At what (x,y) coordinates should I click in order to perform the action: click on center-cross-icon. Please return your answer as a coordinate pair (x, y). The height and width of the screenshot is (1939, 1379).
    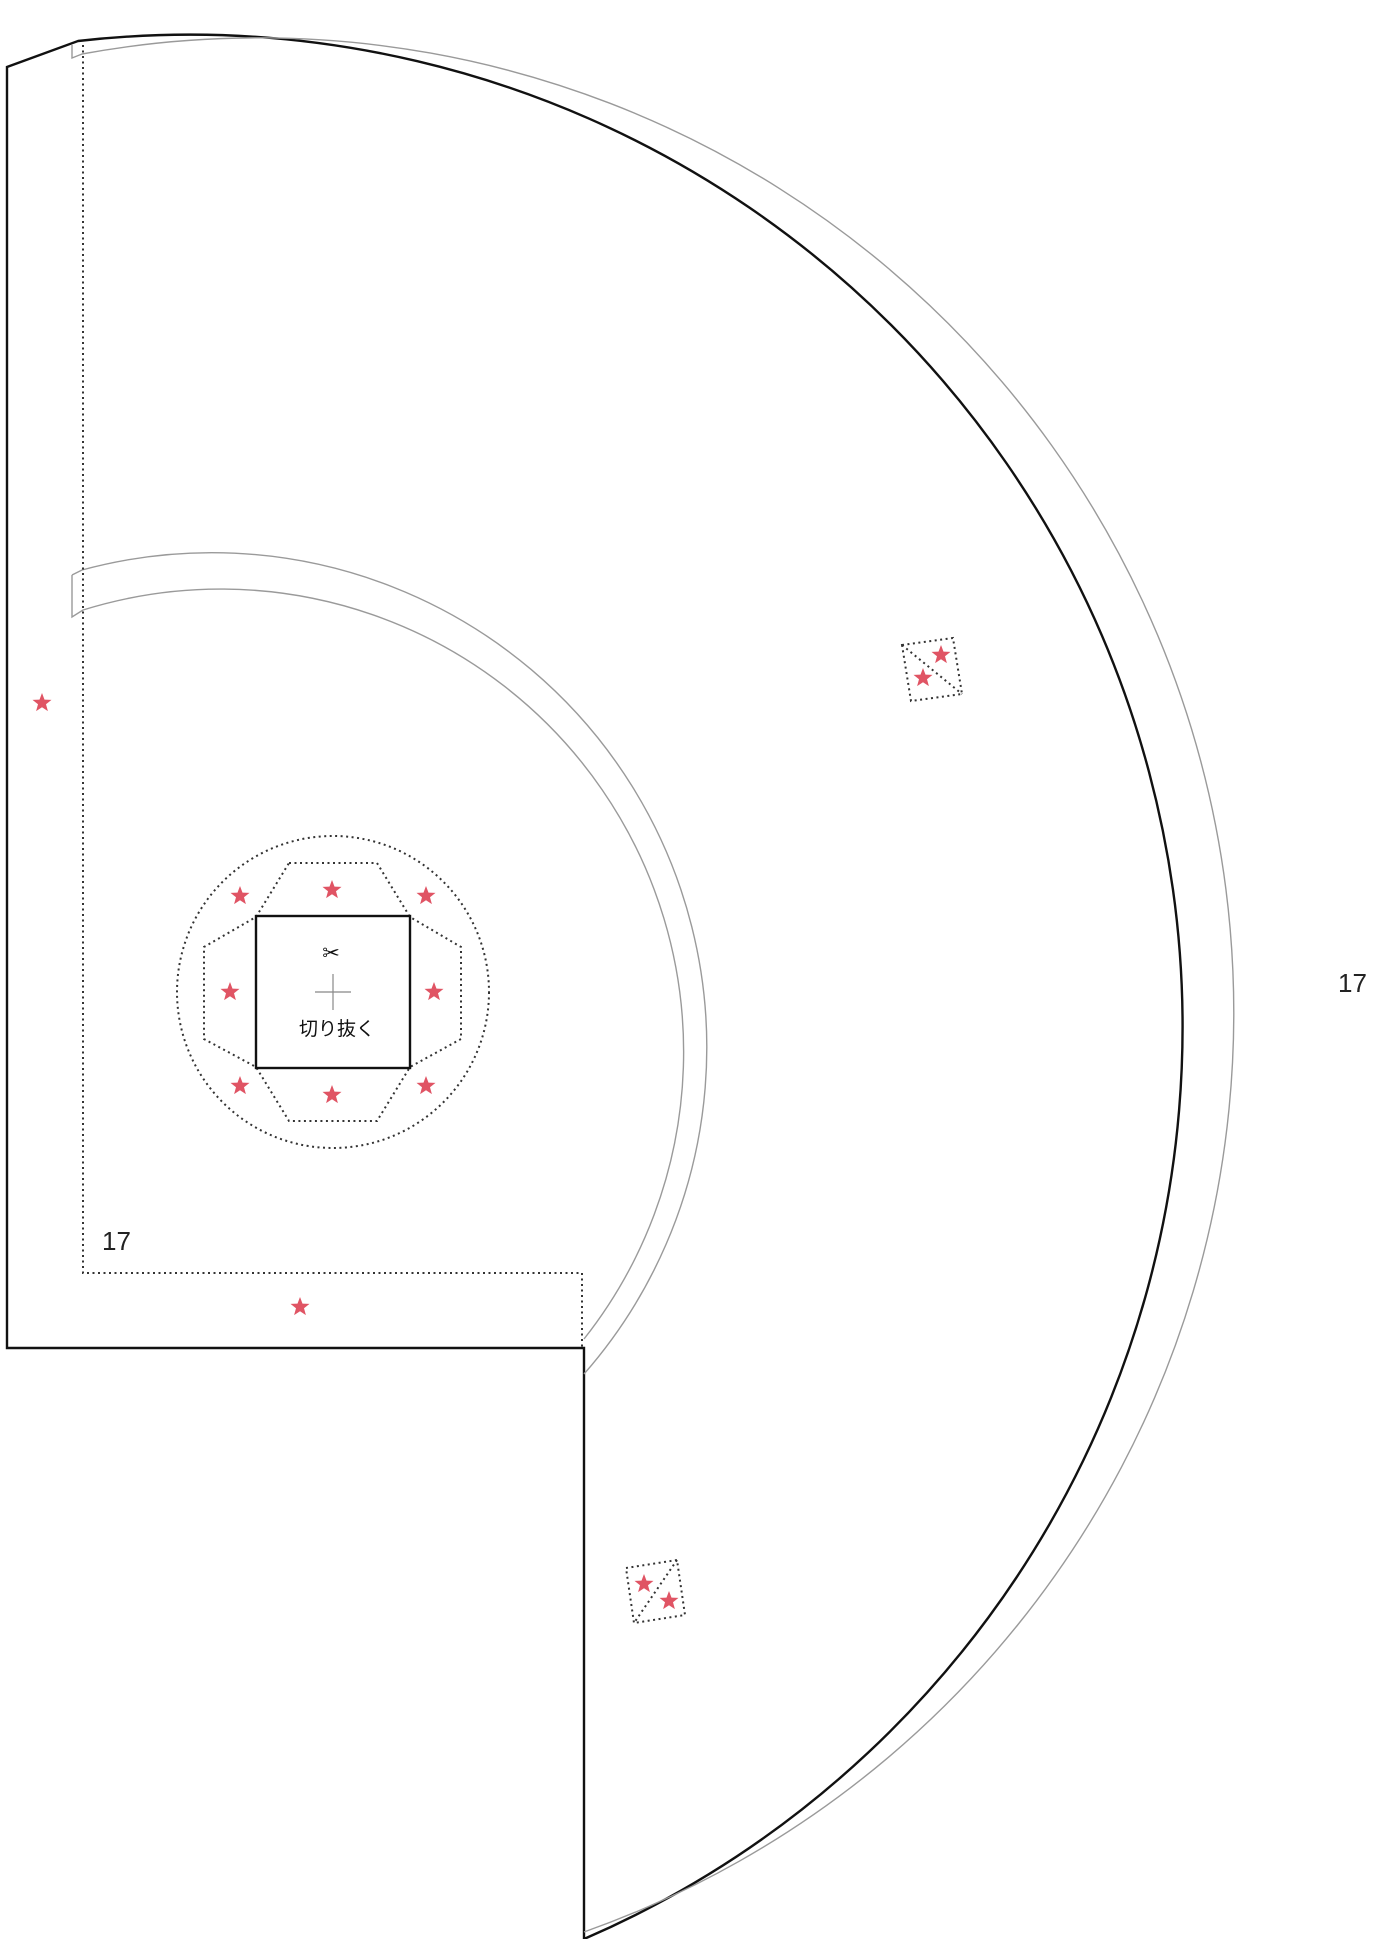
    Looking at the image, I should click on (333, 992).